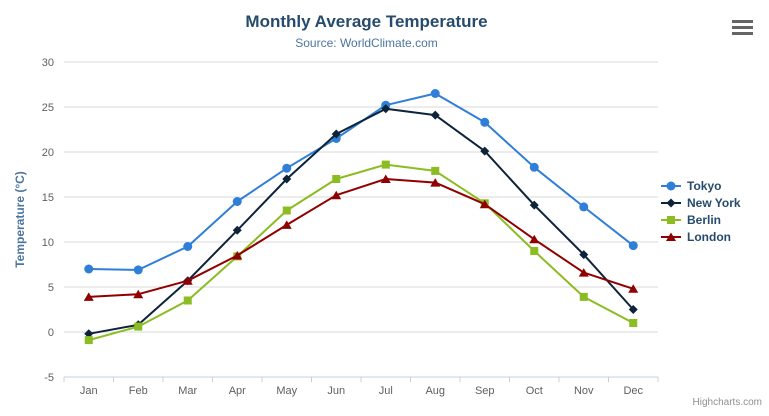  I want to click on x-tick-label: Jan, so click(89, 391).